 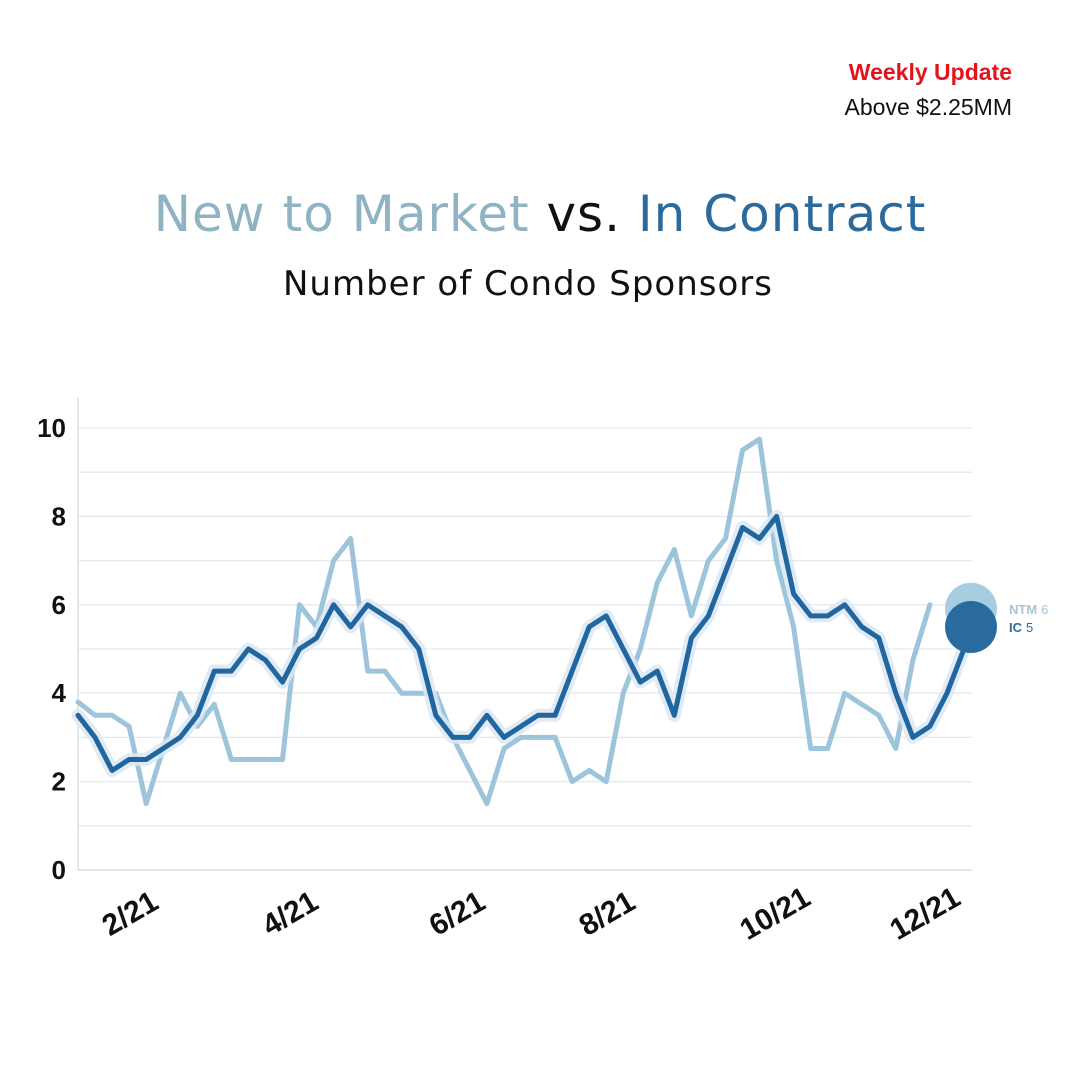 I want to click on title-vs: vs., so click(x=584, y=214).